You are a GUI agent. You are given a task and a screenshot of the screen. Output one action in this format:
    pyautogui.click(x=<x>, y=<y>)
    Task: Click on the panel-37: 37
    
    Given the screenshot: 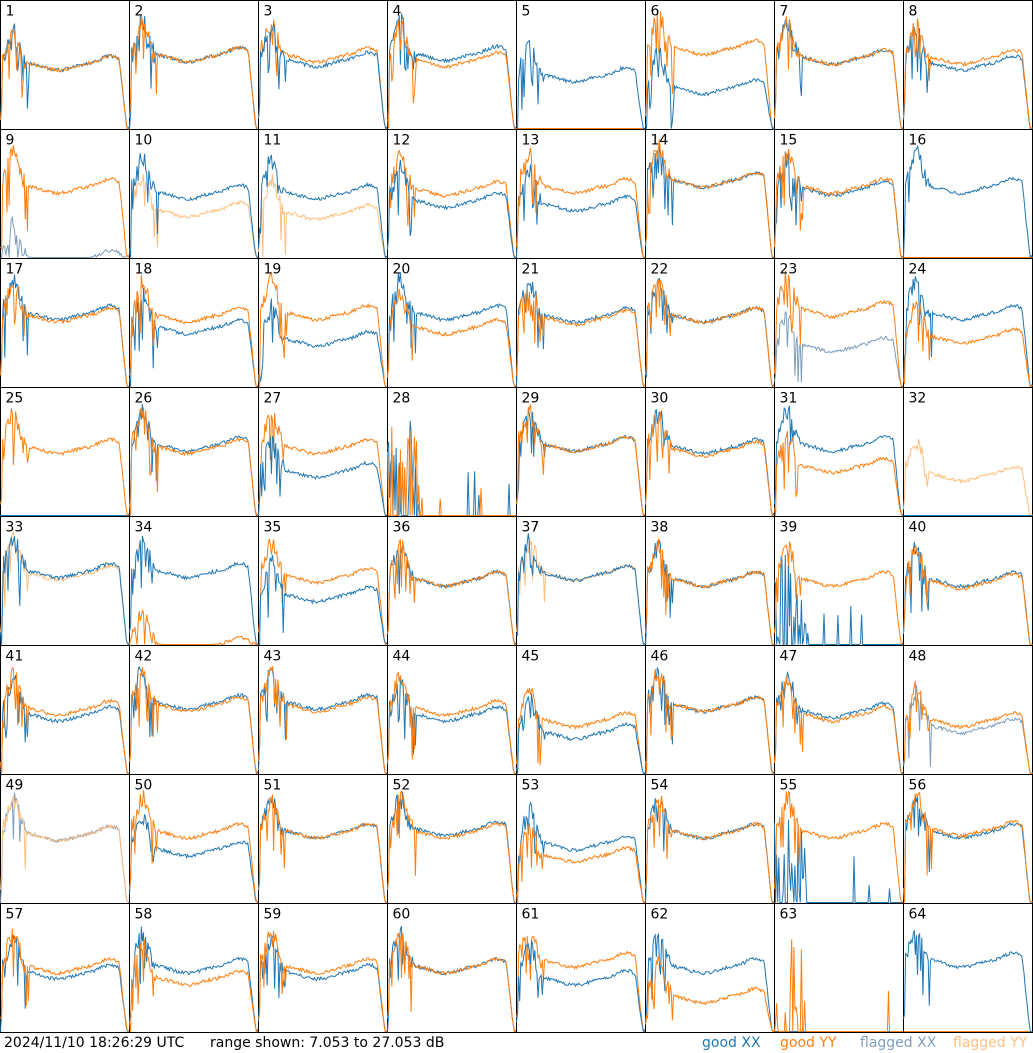 What is the action you would take?
    pyautogui.click(x=581, y=581)
    